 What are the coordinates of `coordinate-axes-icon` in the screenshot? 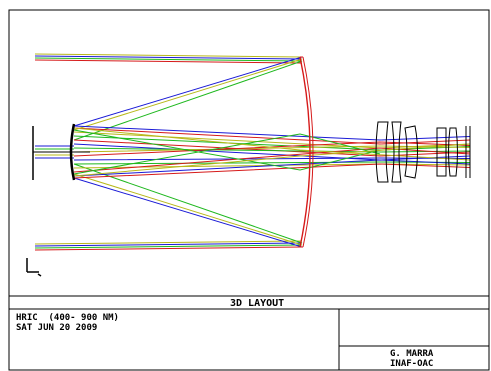 It's located at (34, 267).